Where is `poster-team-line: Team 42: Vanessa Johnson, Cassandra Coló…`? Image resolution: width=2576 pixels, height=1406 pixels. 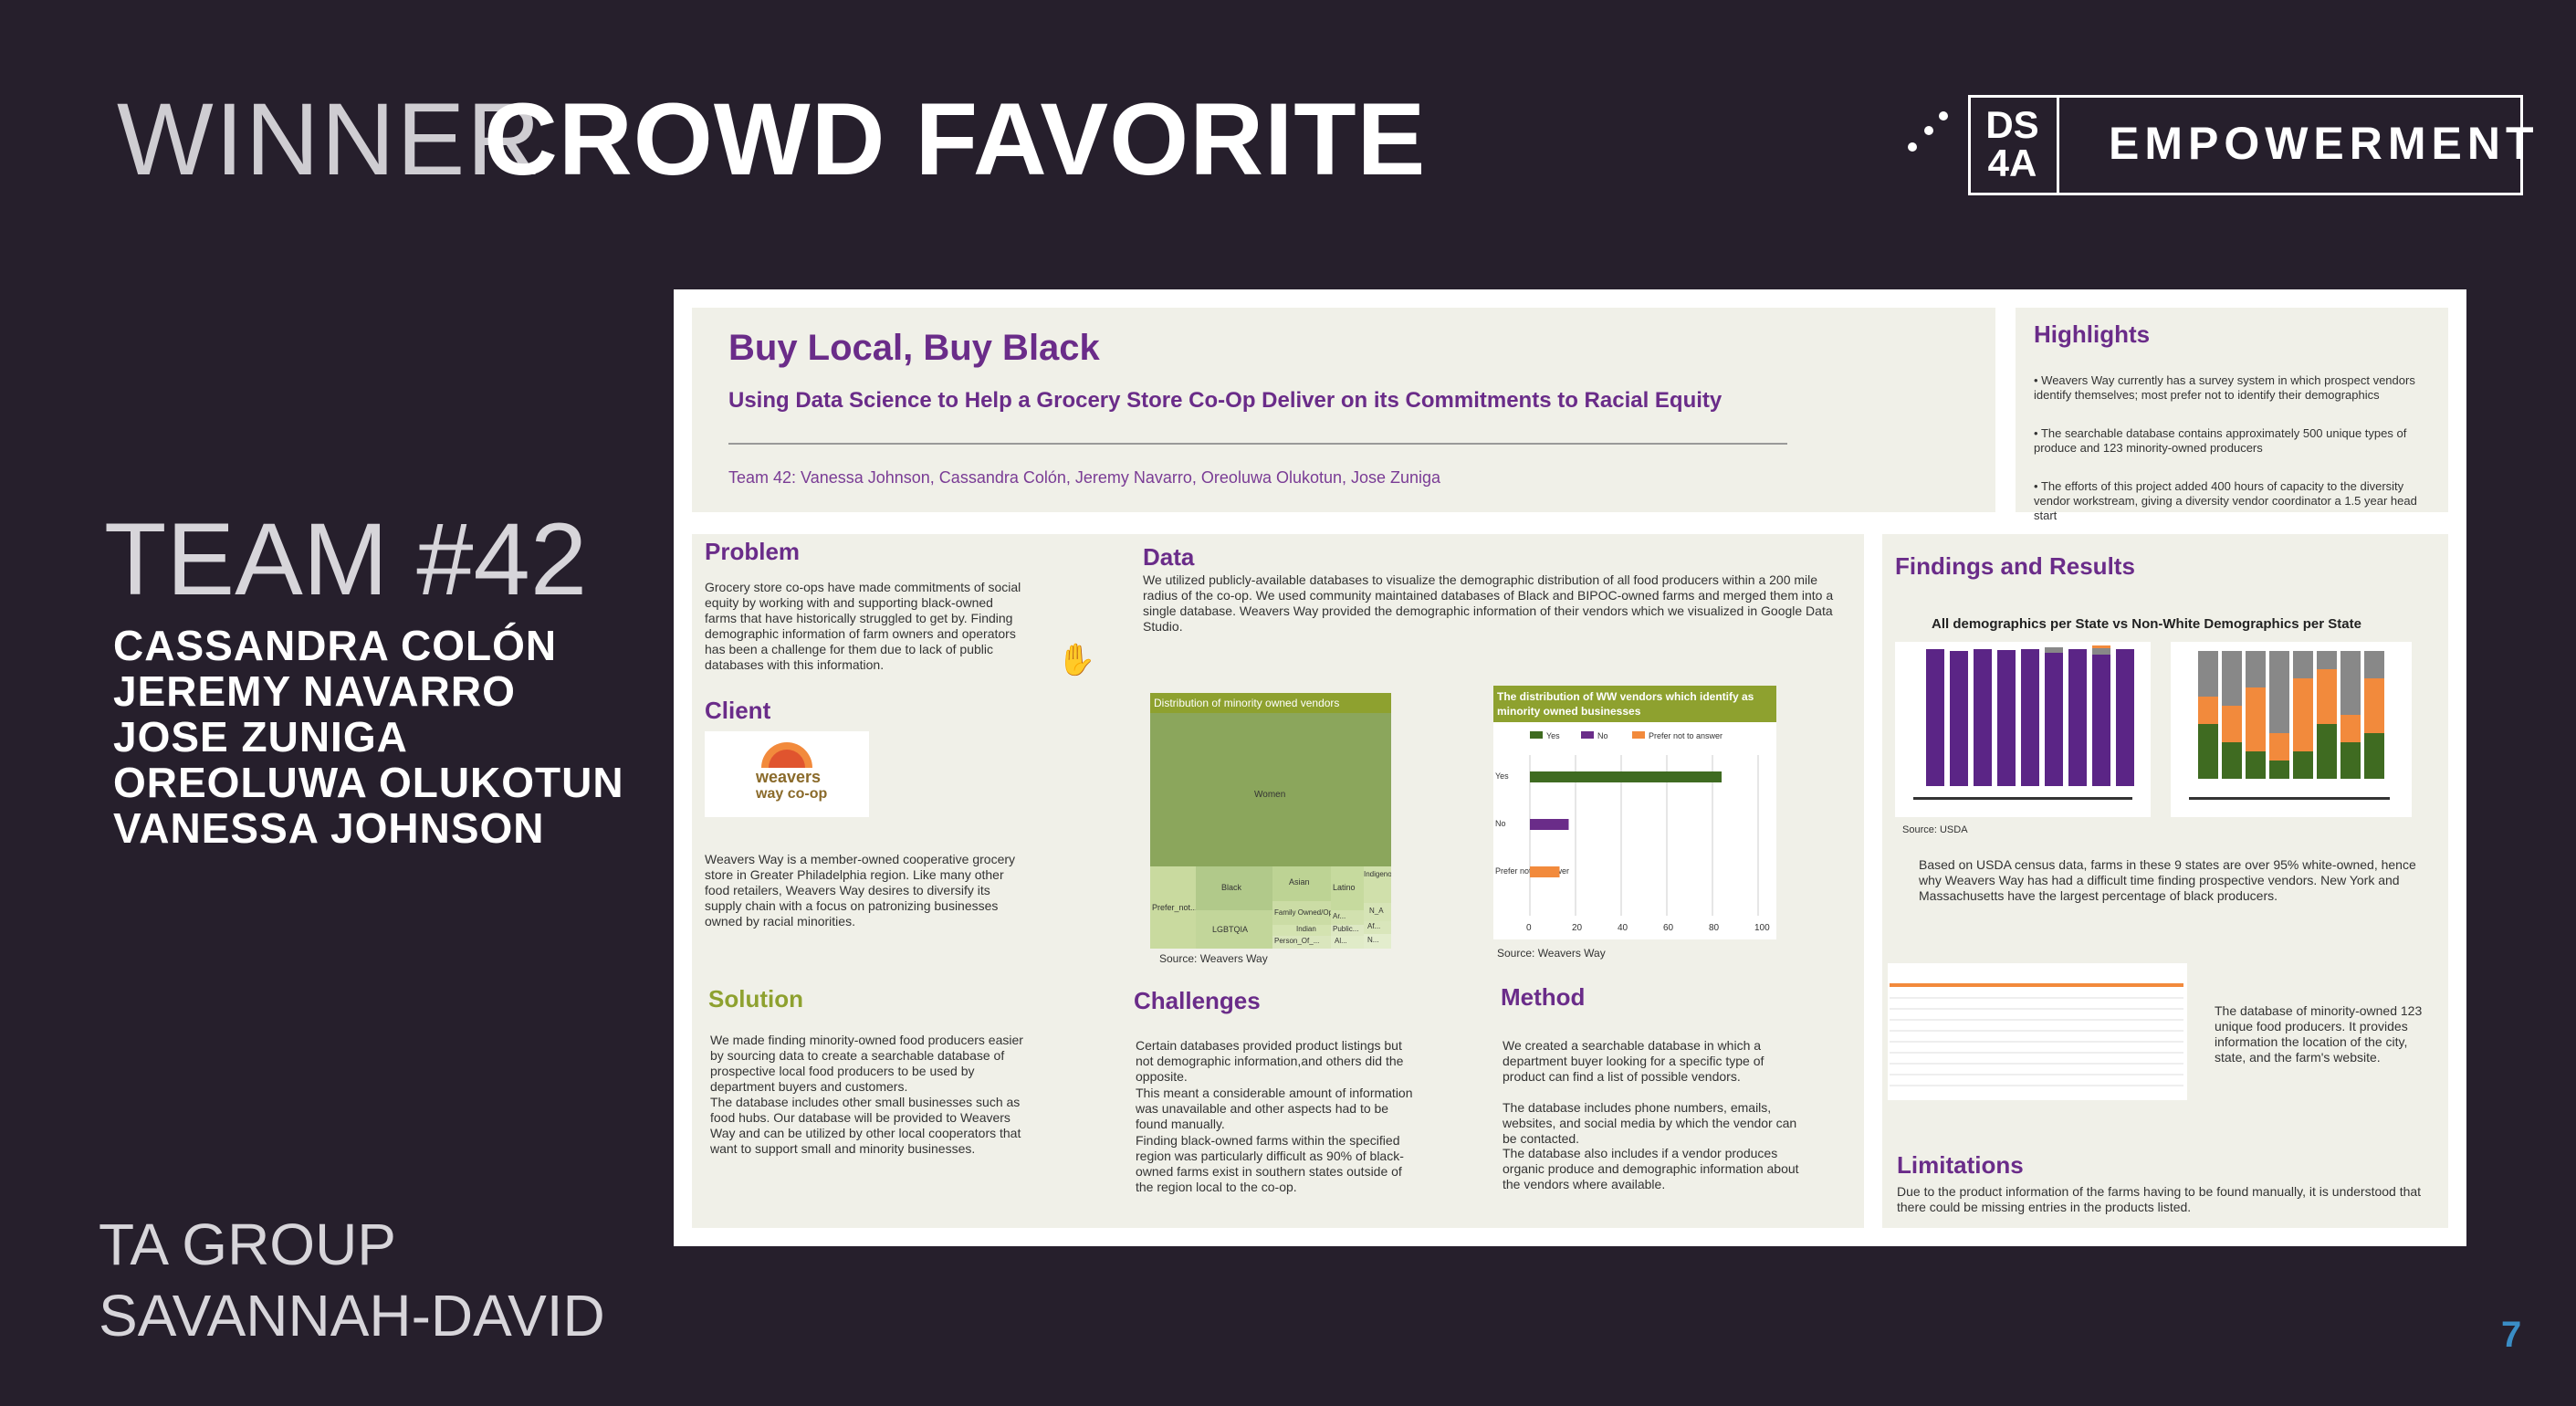
poster-team-line: Team 42: Vanessa Johnson, Cassandra Coló… is located at coordinates (1084, 477).